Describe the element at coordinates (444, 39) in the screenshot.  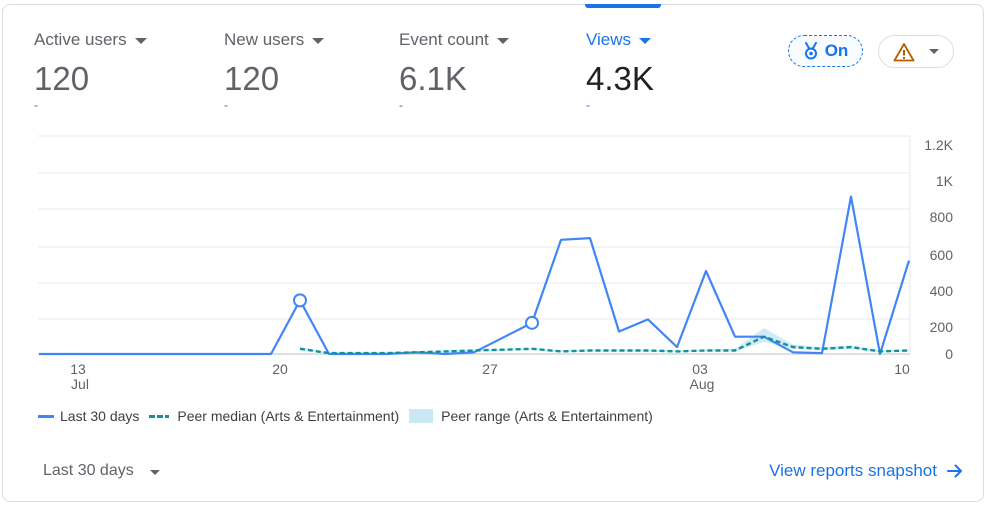
I see `metric-label: Event count` at that location.